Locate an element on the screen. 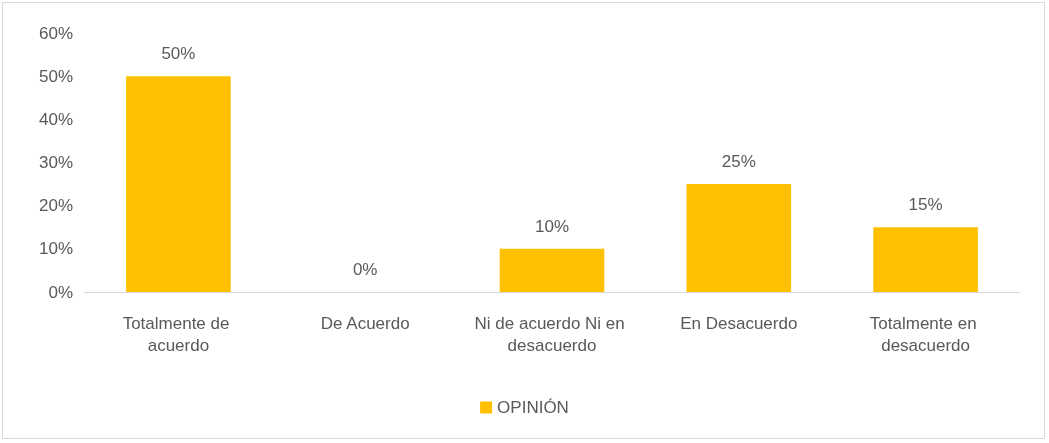  data-label: 10% is located at coordinates (552, 226).